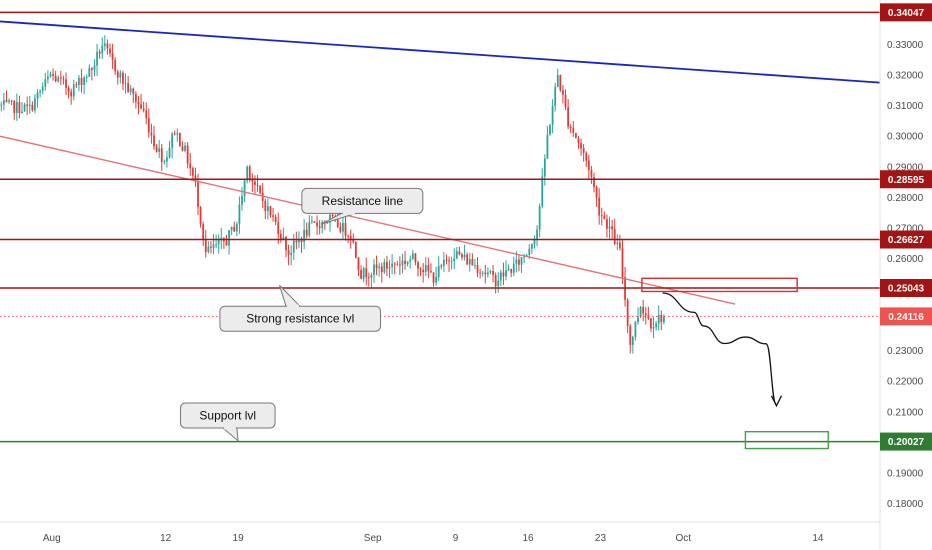 This screenshot has height=550, width=932. What do you see at coordinates (905, 229) in the screenshot?
I see `y-tick-label: 0.27000` at bounding box center [905, 229].